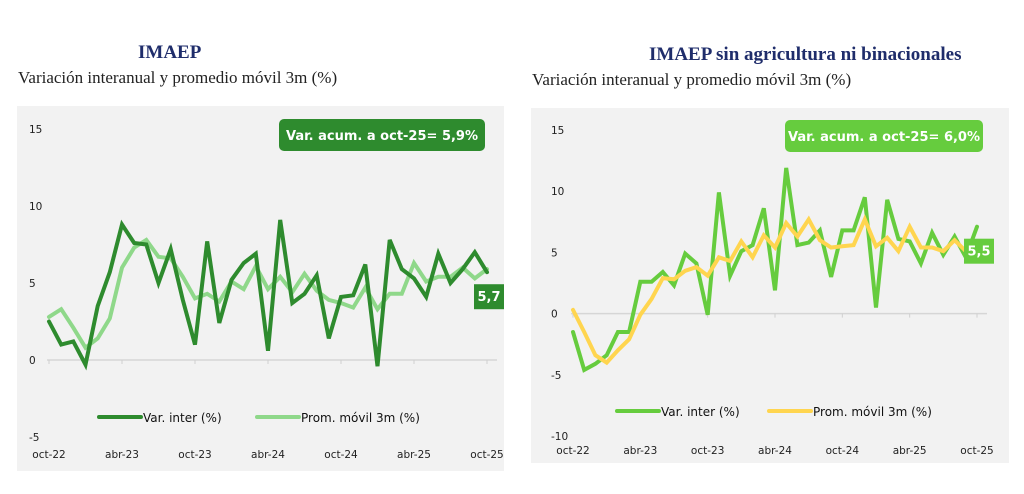  I want to click on cumulative-badge-text: Var. acum. a oct-25= 6,0%, so click(884, 137).